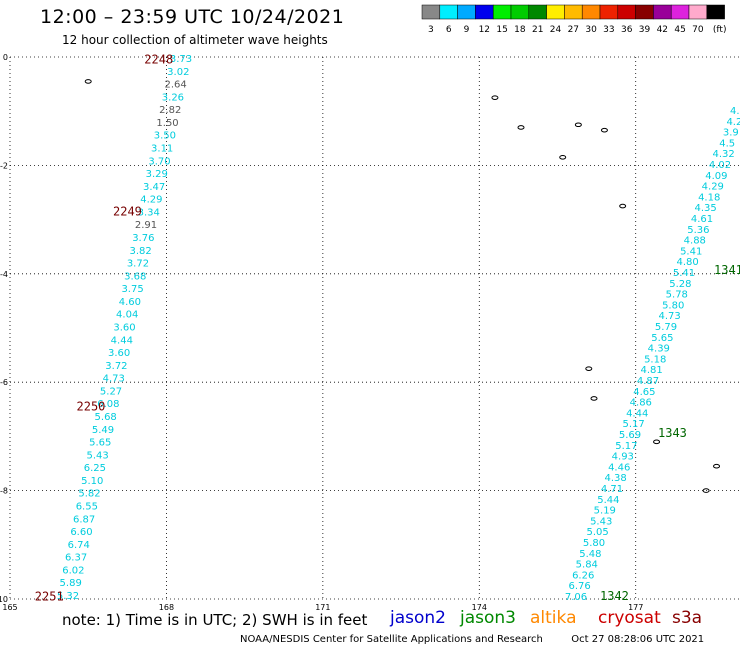 This screenshot has width=740, height=650. What do you see at coordinates (715, 12) in the screenshot?
I see `colorbar-swatch` at bounding box center [715, 12].